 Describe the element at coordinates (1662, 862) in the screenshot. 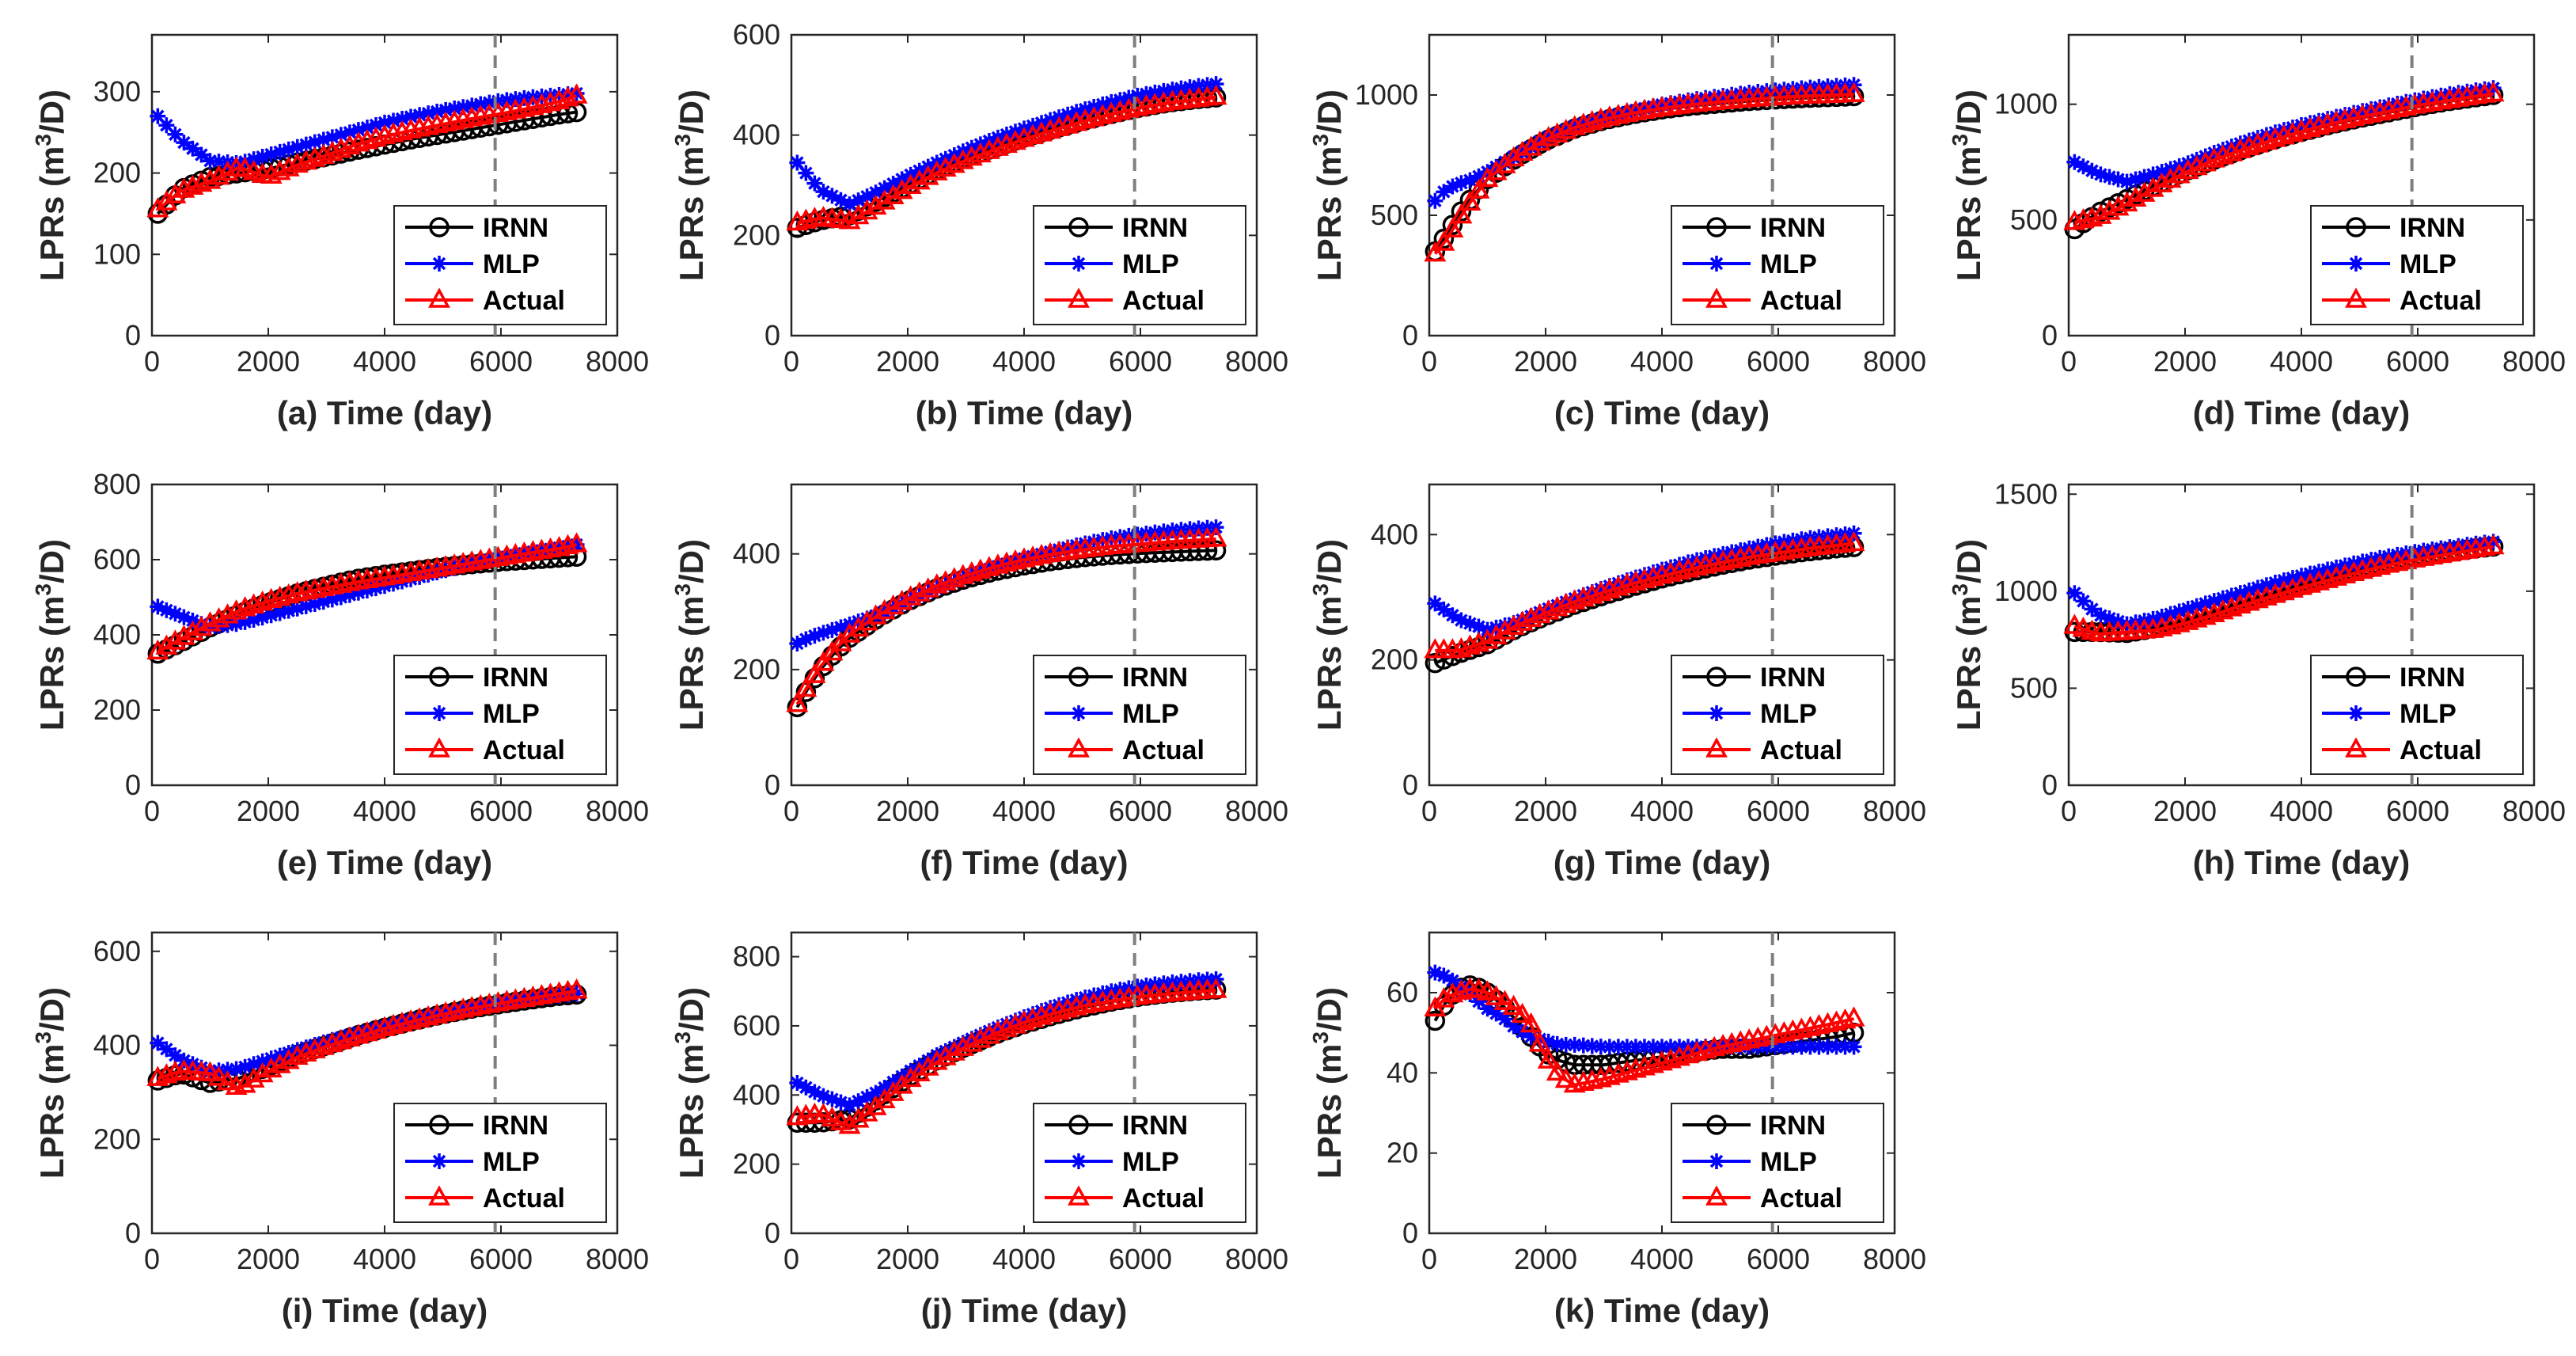

I see `x-axis-label: (g) Time (day)` at that location.